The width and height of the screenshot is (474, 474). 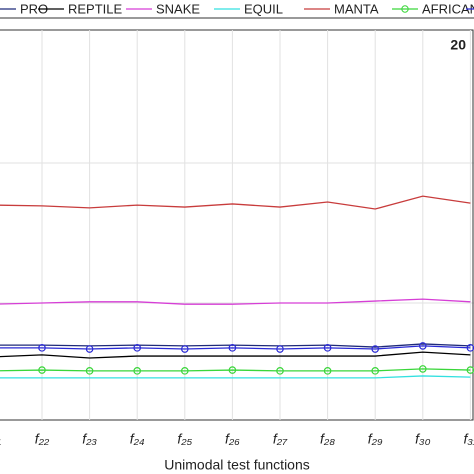 What do you see at coordinates (458, 45) in the screenshot?
I see `annotation: 20` at bounding box center [458, 45].